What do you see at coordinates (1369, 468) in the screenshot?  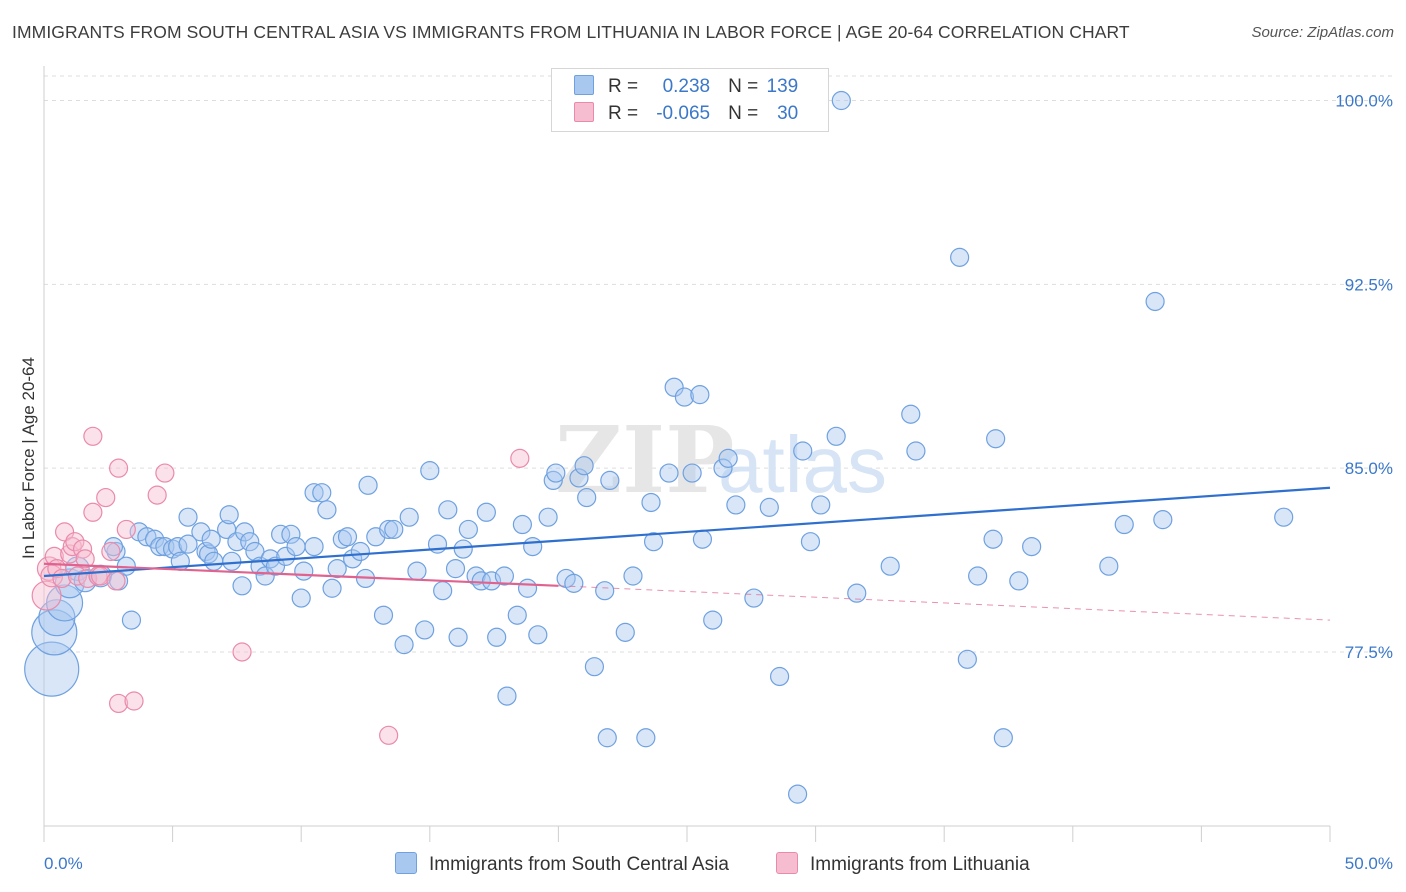 I see `y-tick-label: 85.0%` at bounding box center [1369, 468].